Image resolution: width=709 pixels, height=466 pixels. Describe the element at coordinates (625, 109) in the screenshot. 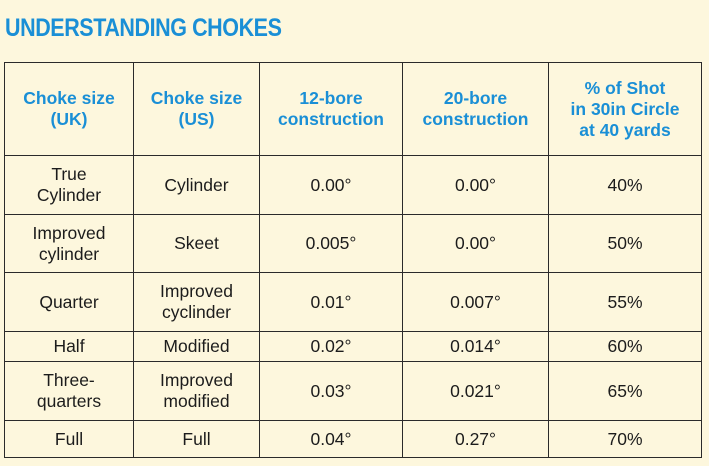

I see `header-percent-shot: % of Shot in 30in Circle at 40 yards` at that location.